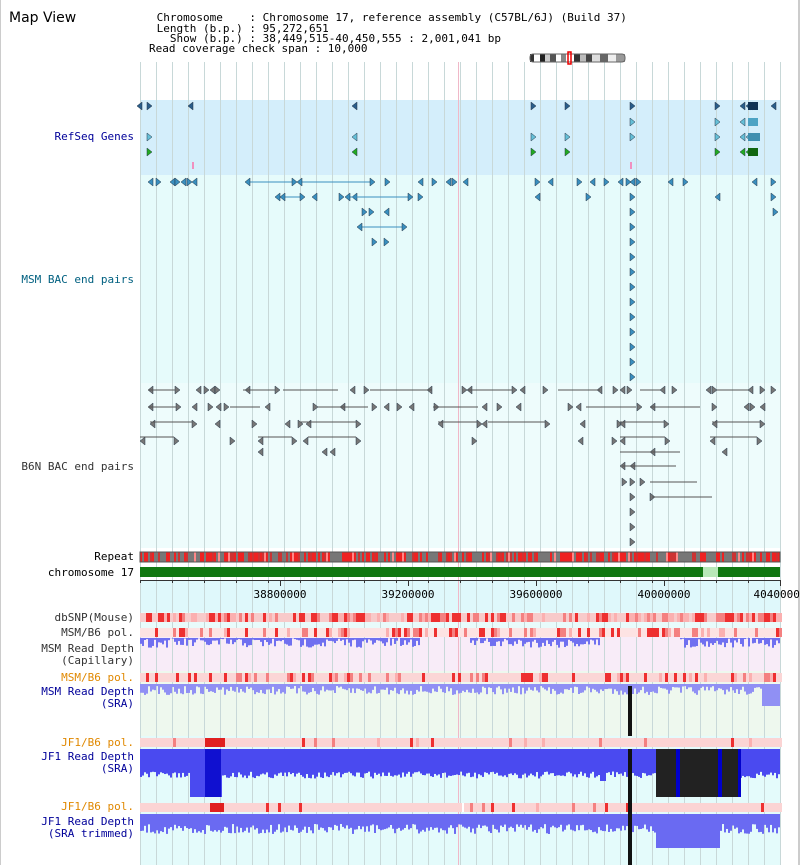 This screenshot has height=865, width=800. What do you see at coordinates (213, 773) in the screenshot?
I see `jf1-depth-peak` at bounding box center [213, 773].